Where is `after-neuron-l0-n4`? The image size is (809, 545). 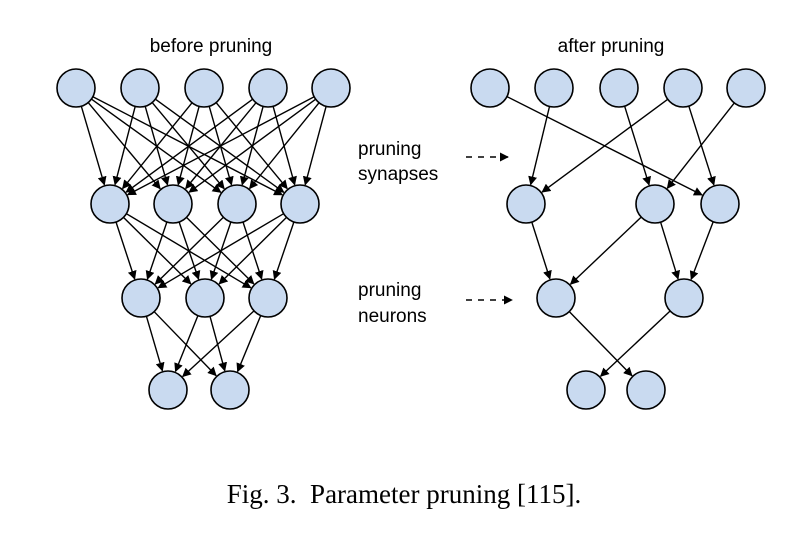
after-neuron-l0-n4 is located at coordinates (746, 88).